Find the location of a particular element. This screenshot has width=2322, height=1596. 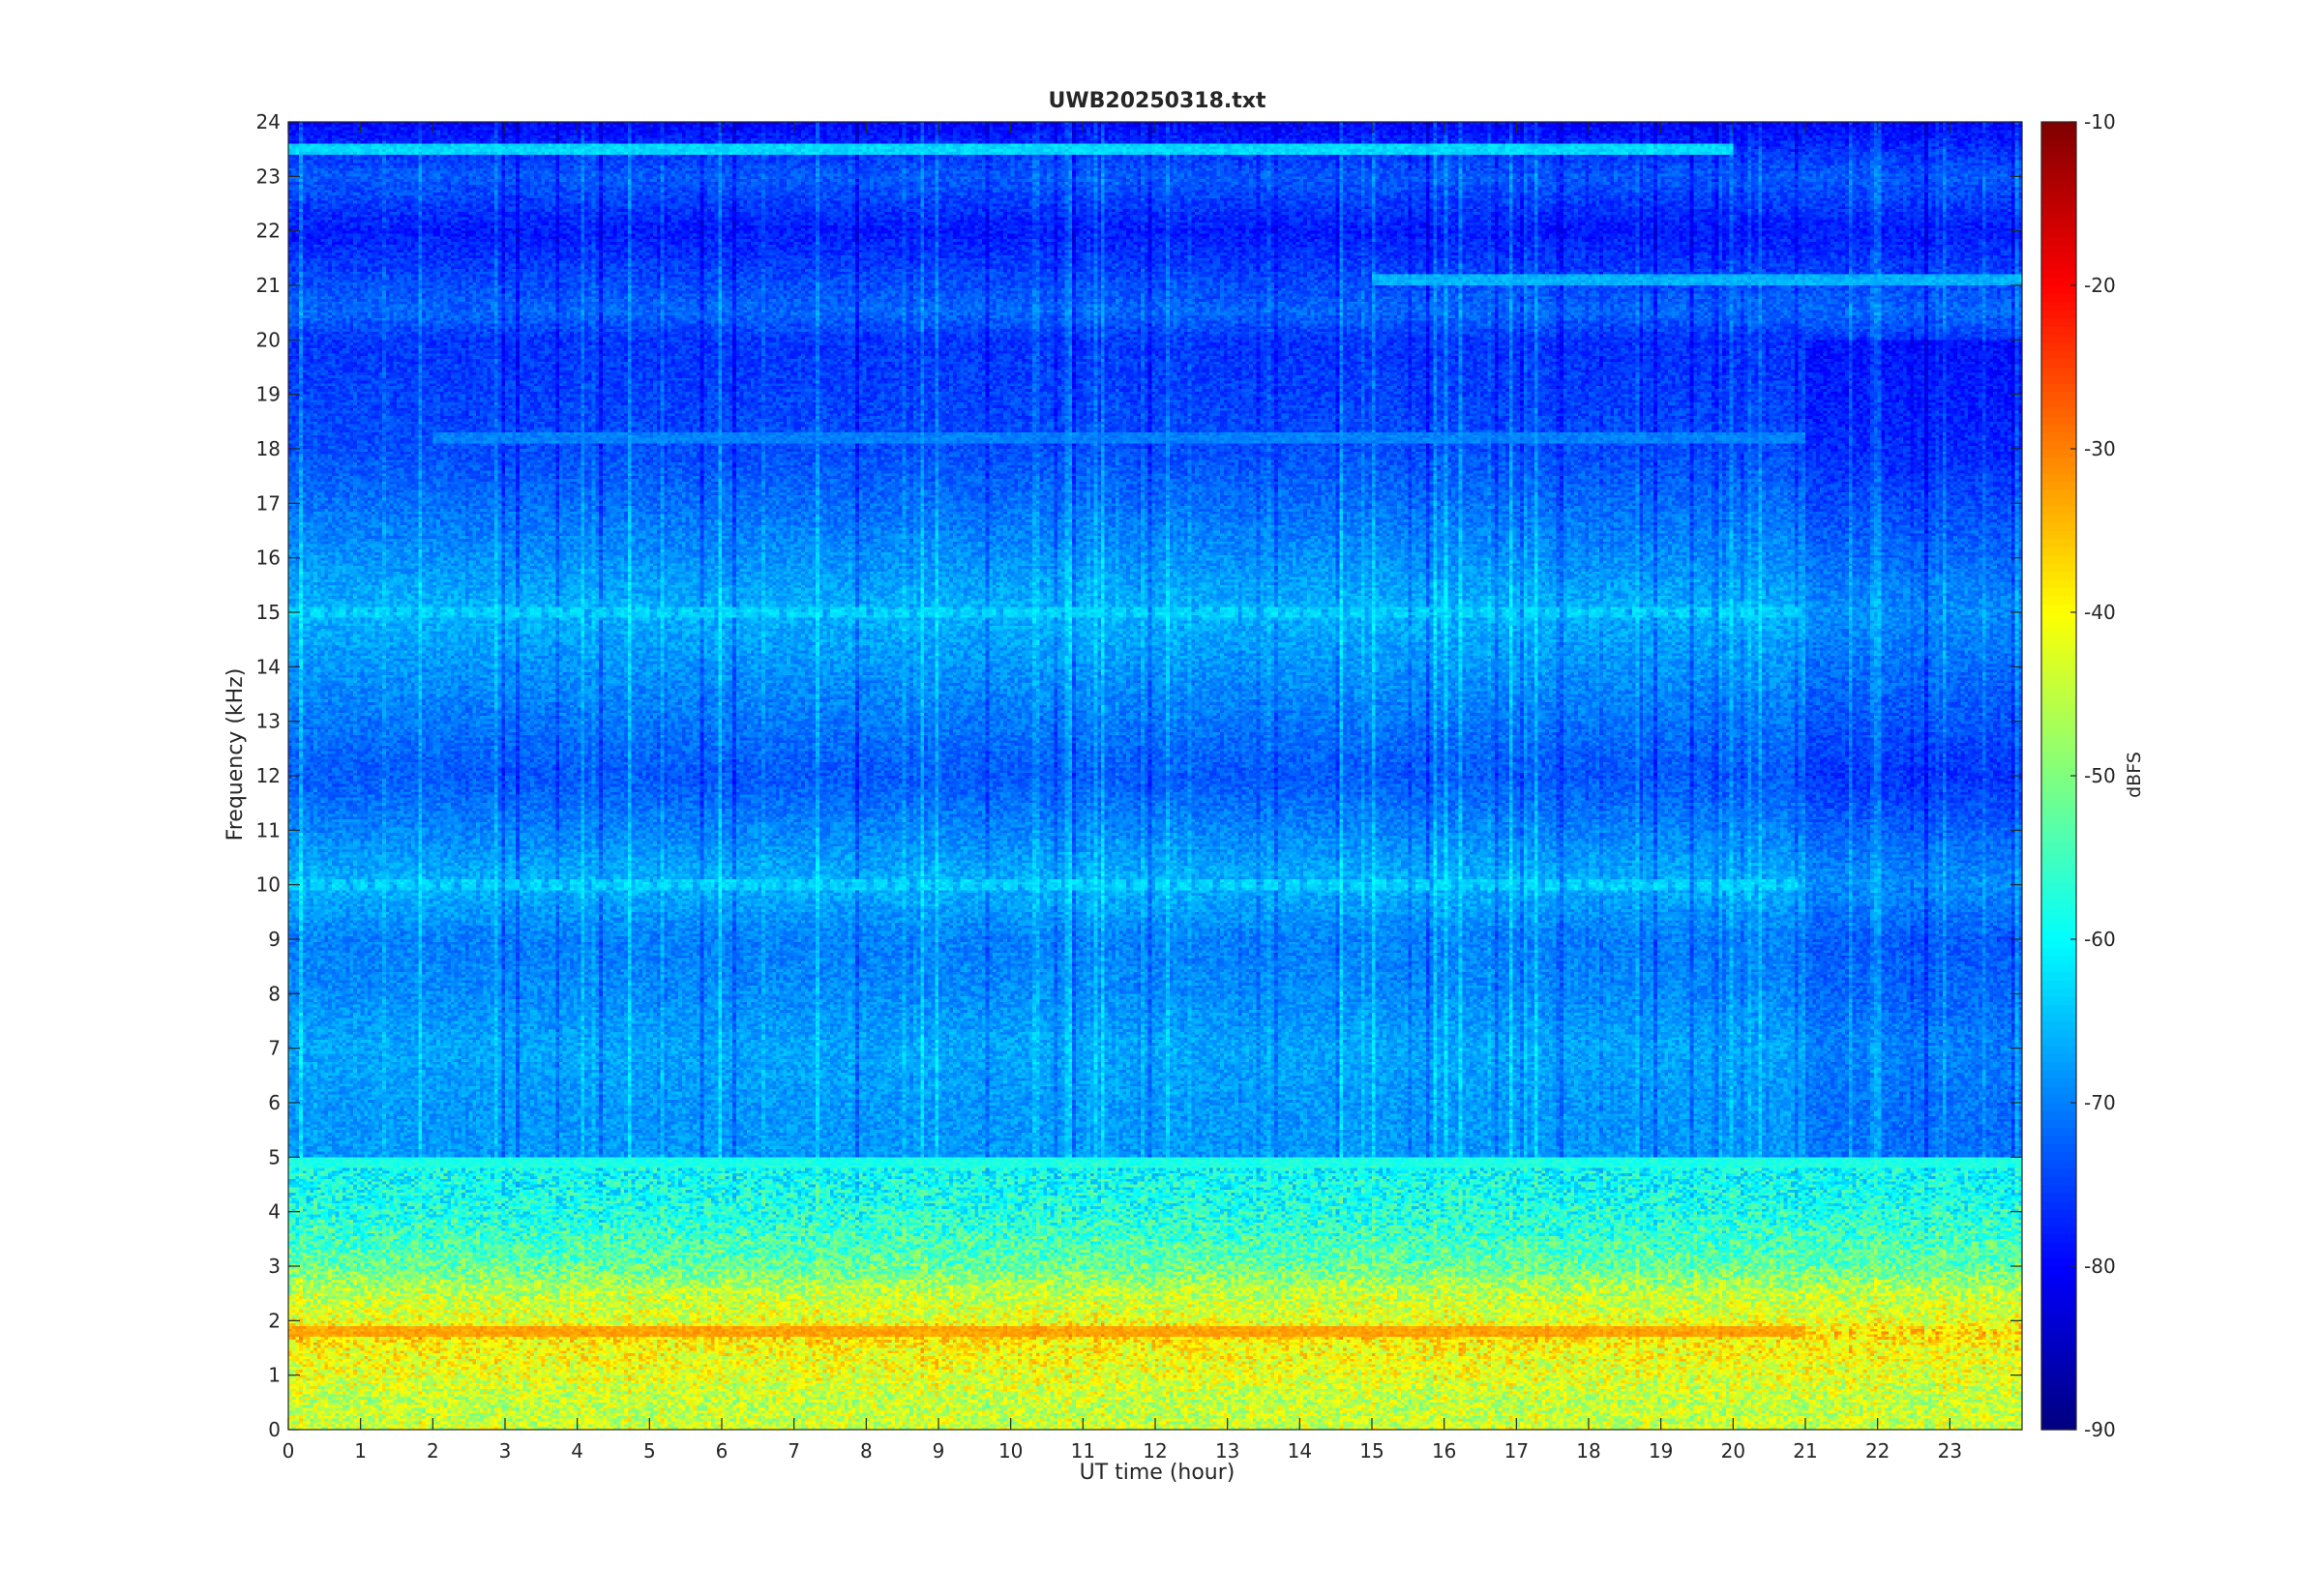

y-tick-label: 19 is located at coordinates (268, 394).